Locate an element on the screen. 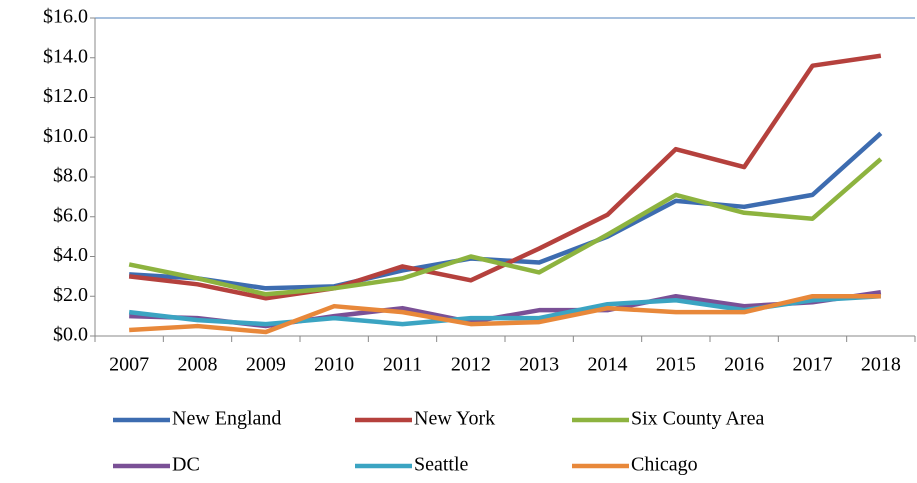 The width and height of the screenshot is (917, 483). legend-label: Chicago is located at coordinates (664, 465).